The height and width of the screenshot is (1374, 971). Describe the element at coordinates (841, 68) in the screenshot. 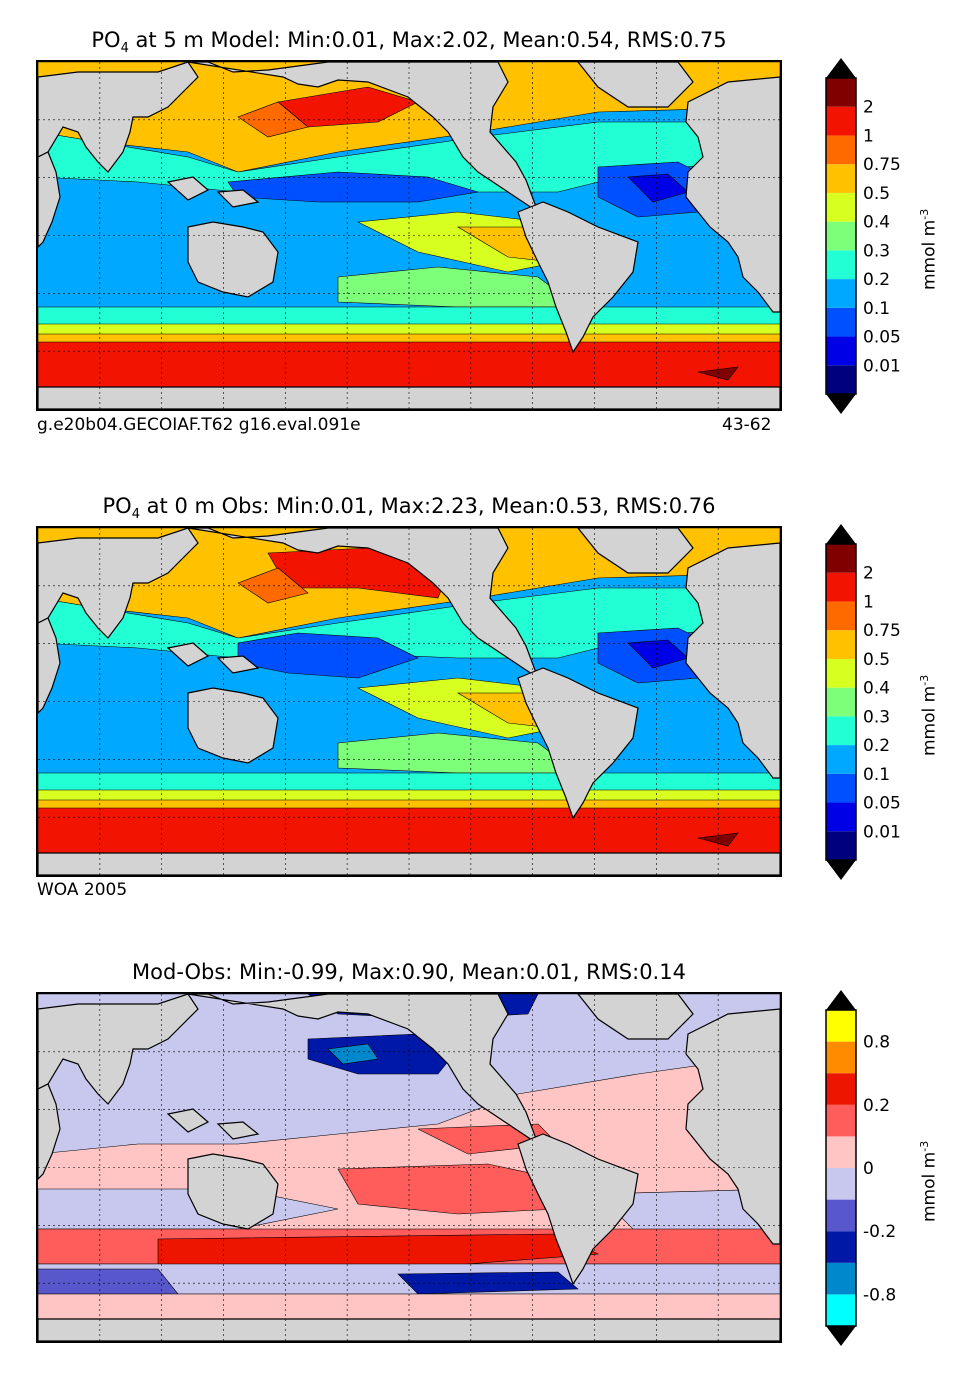

I see `colorbar-extend-max` at that location.